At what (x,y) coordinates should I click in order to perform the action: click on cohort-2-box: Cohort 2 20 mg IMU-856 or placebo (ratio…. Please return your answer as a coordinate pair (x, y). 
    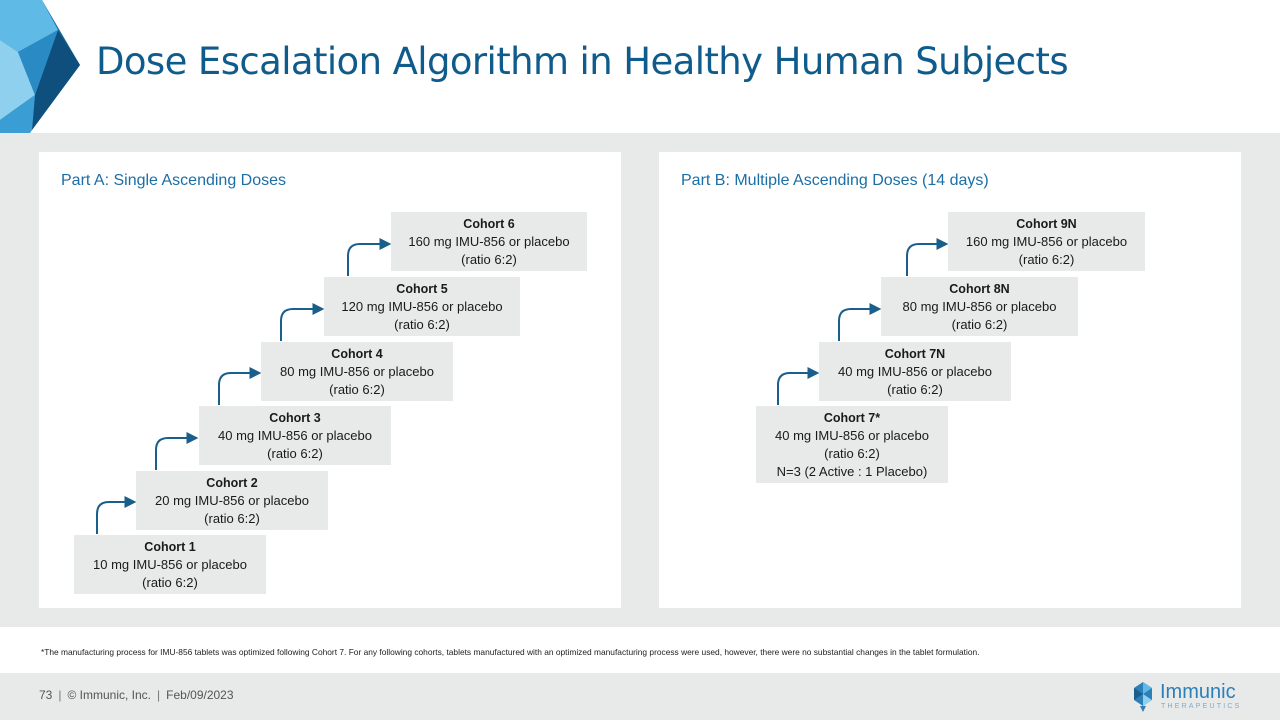
    Looking at the image, I should click on (232, 500).